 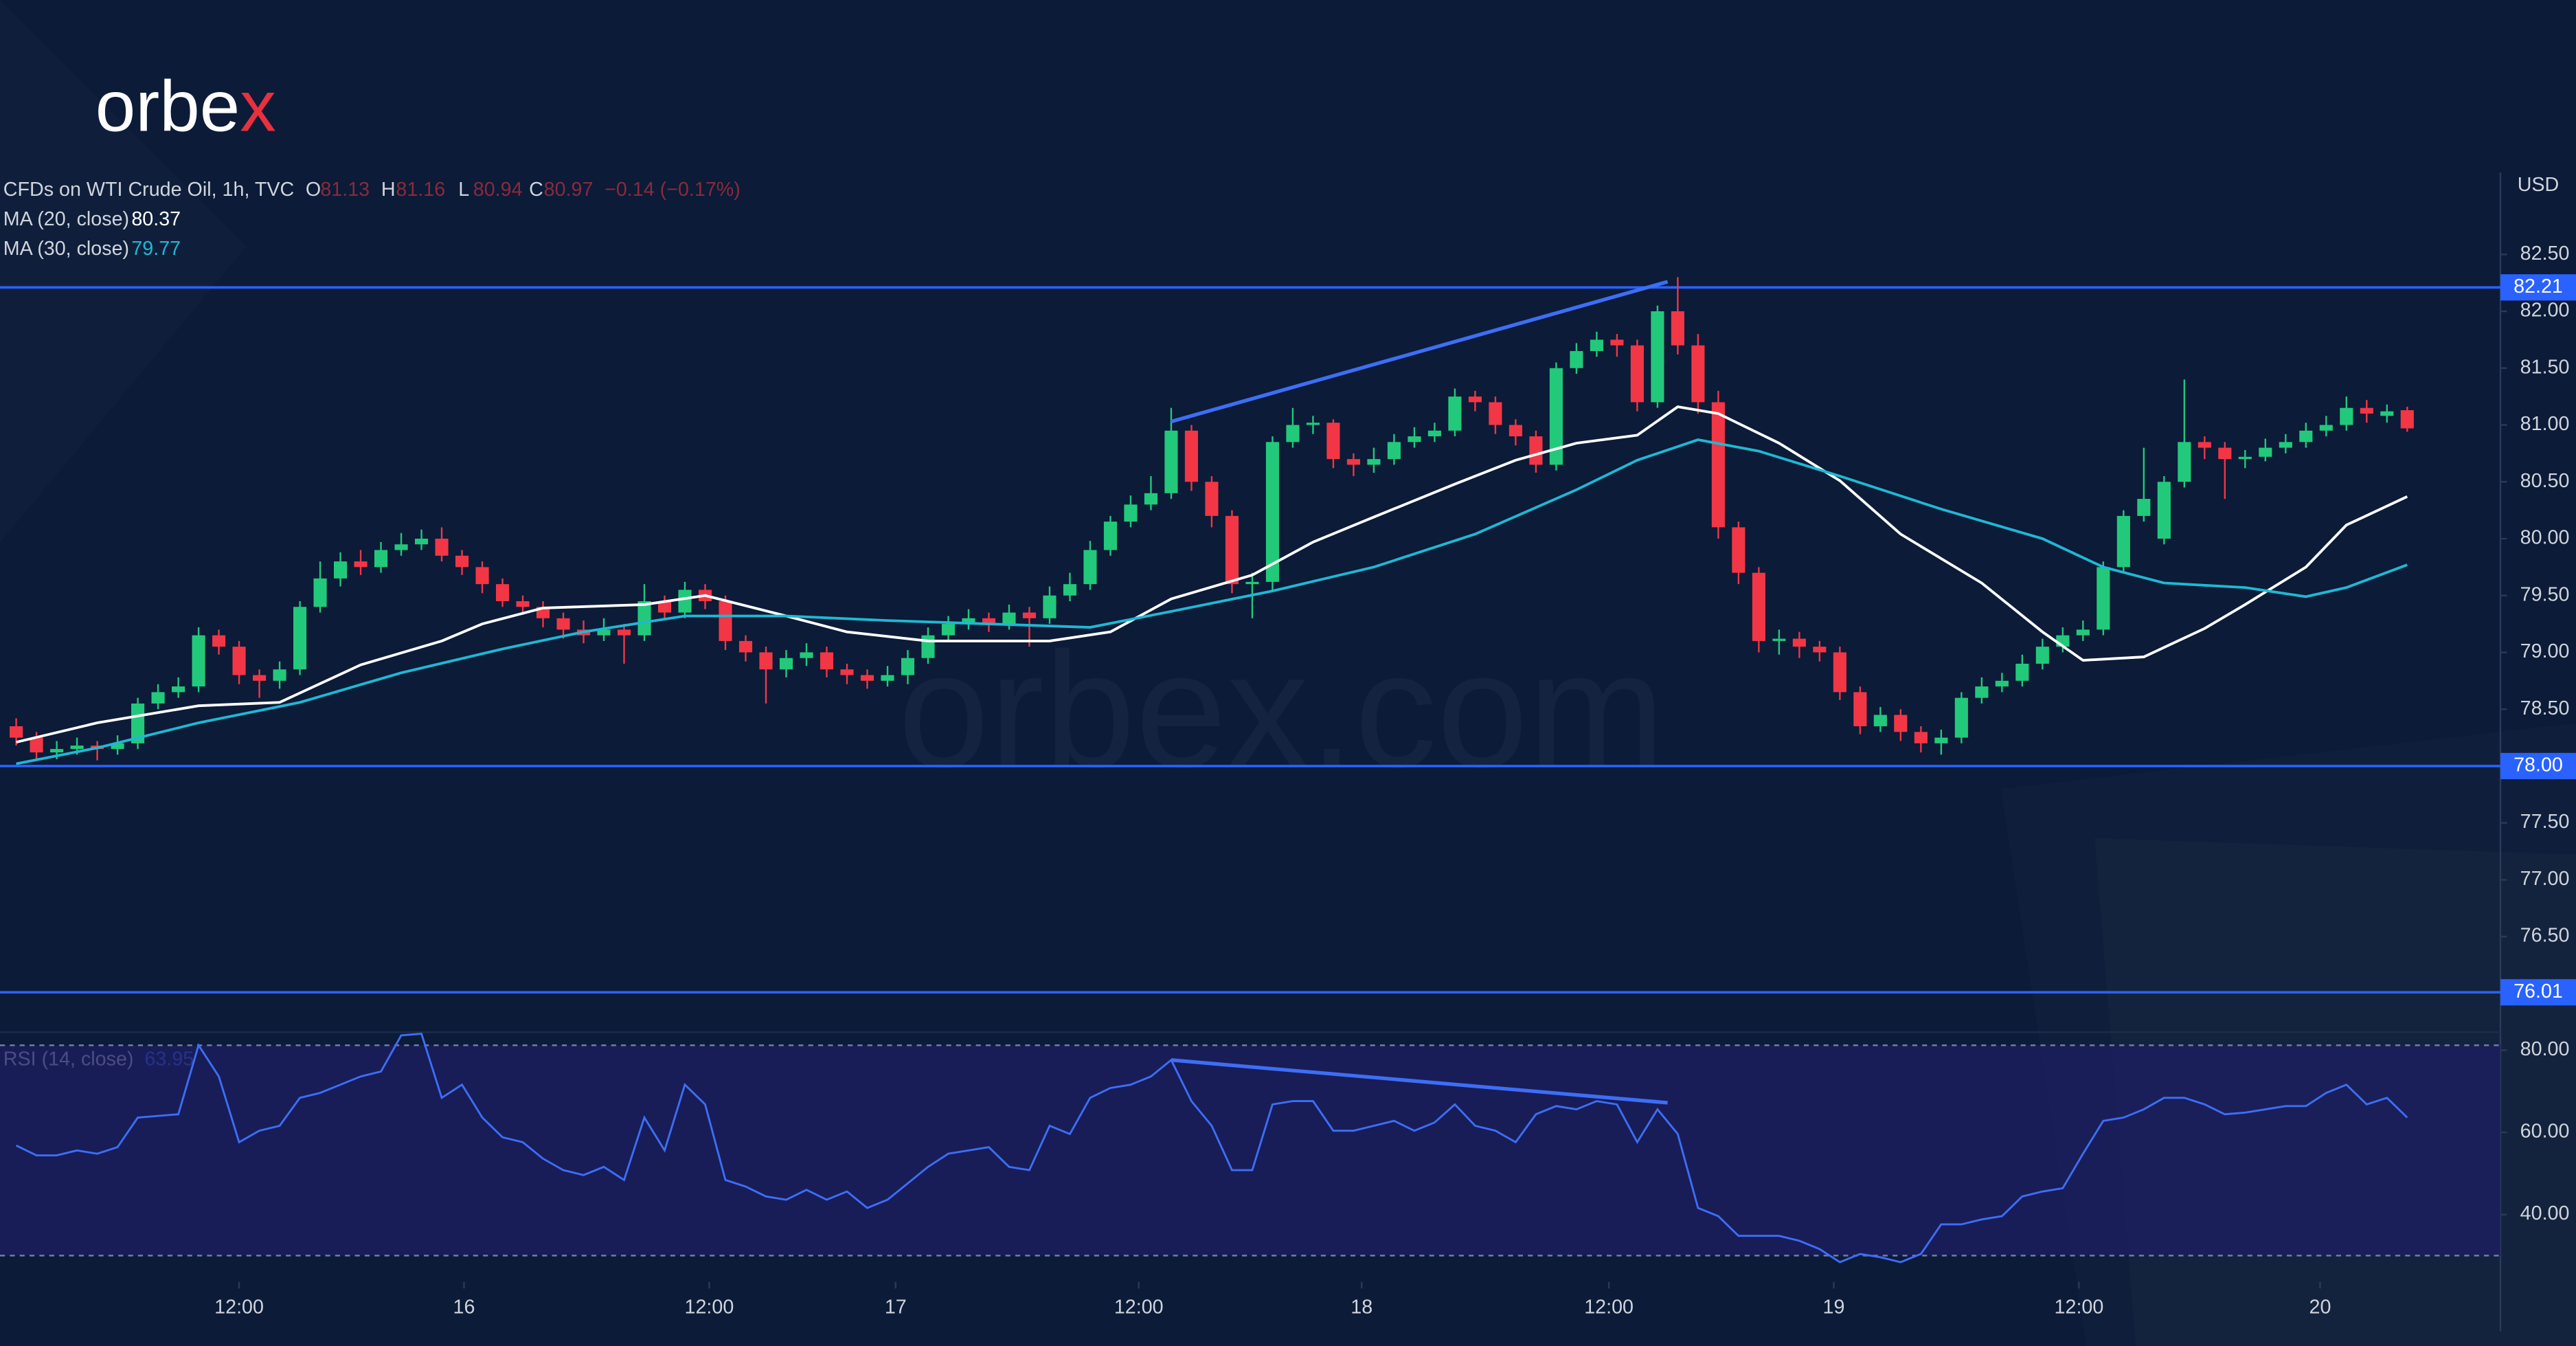 I want to click on ohlc-value: 81.16, so click(x=420, y=190).